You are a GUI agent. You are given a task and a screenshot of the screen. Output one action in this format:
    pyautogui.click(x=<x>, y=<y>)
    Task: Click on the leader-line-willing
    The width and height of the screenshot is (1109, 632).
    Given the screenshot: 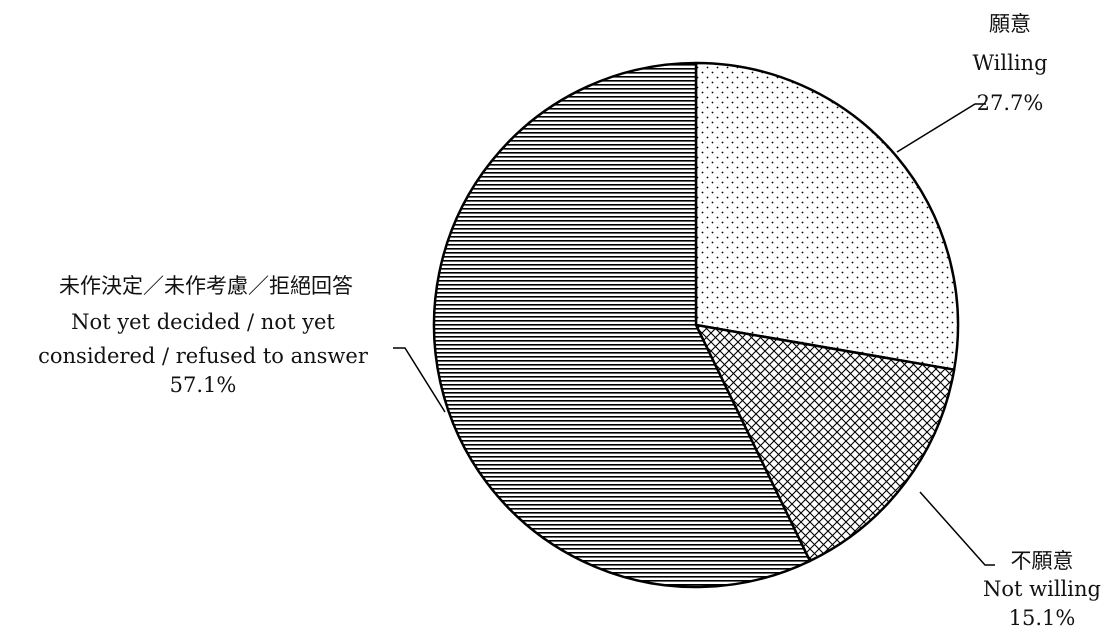 What is the action you would take?
    pyautogui.click(x=941, y=128)
    